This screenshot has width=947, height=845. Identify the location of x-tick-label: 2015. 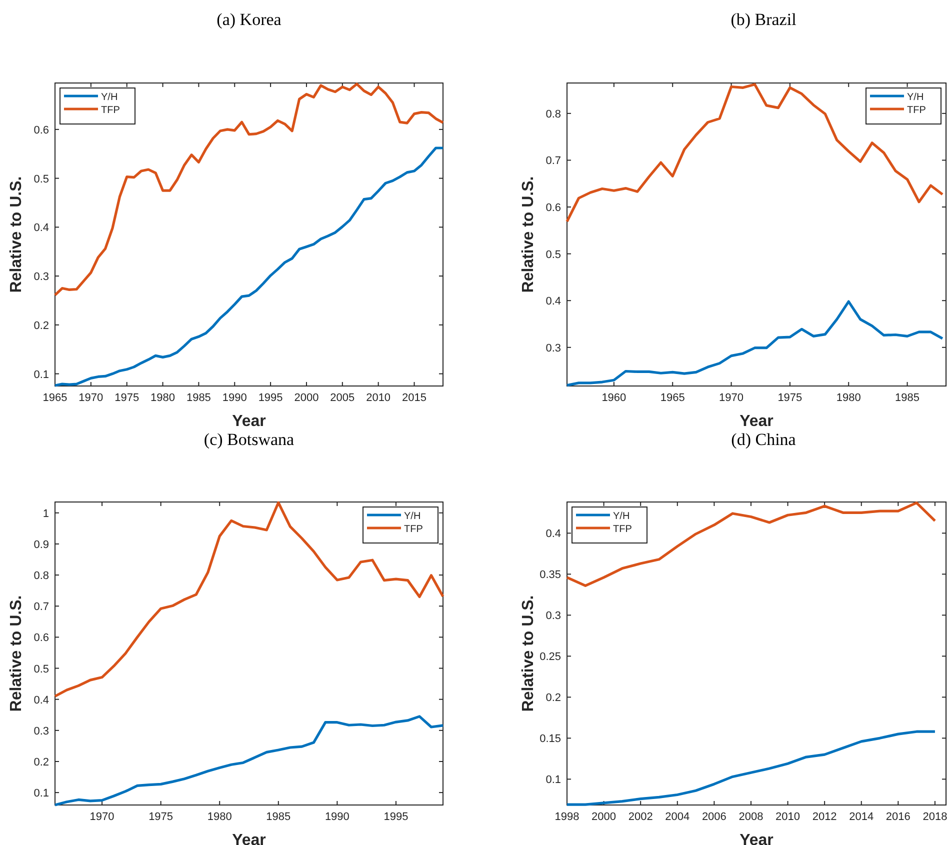
(414, 398).